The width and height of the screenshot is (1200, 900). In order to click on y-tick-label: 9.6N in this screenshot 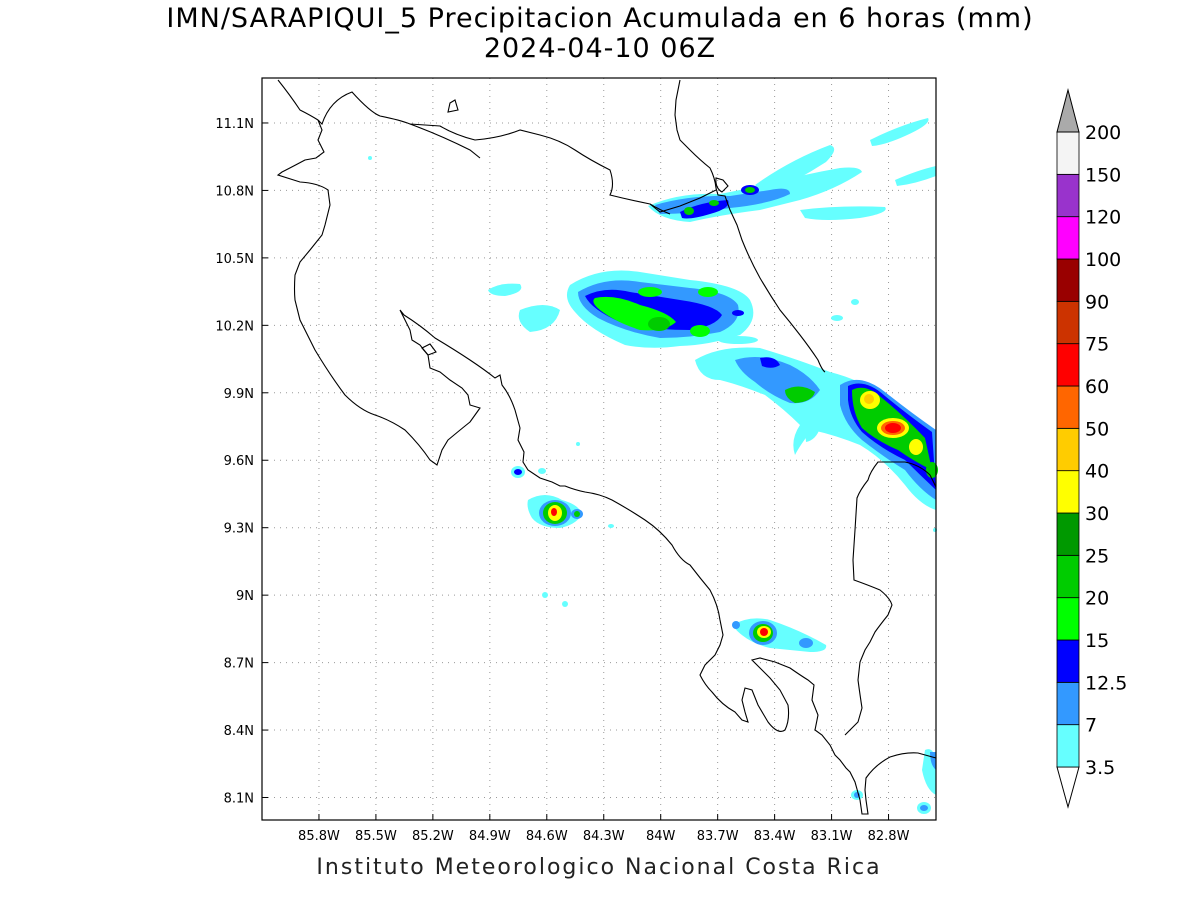, I will do `click(239, 461)`.